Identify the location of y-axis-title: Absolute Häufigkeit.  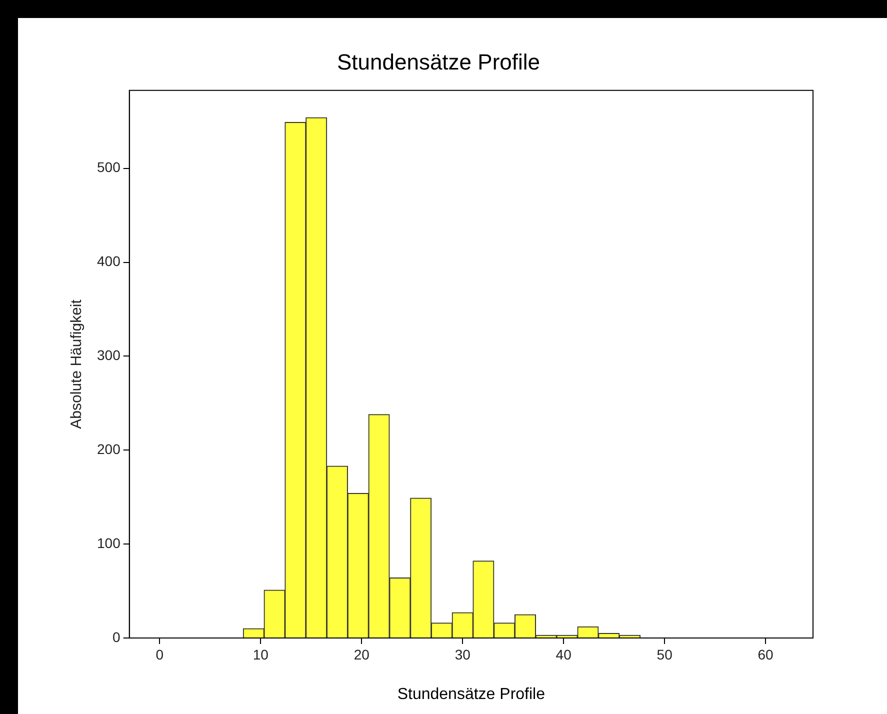
(77, 363).